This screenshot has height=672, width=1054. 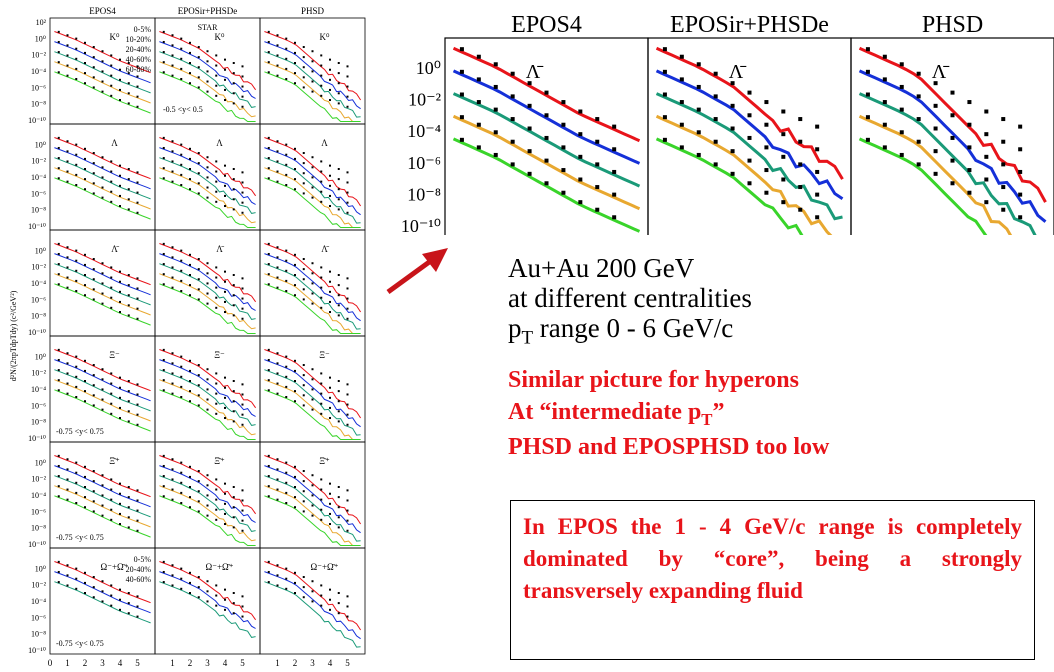 I want to click on zoom-y-tick-5: 10⁻¹⁰, so click(x=421, y=225).